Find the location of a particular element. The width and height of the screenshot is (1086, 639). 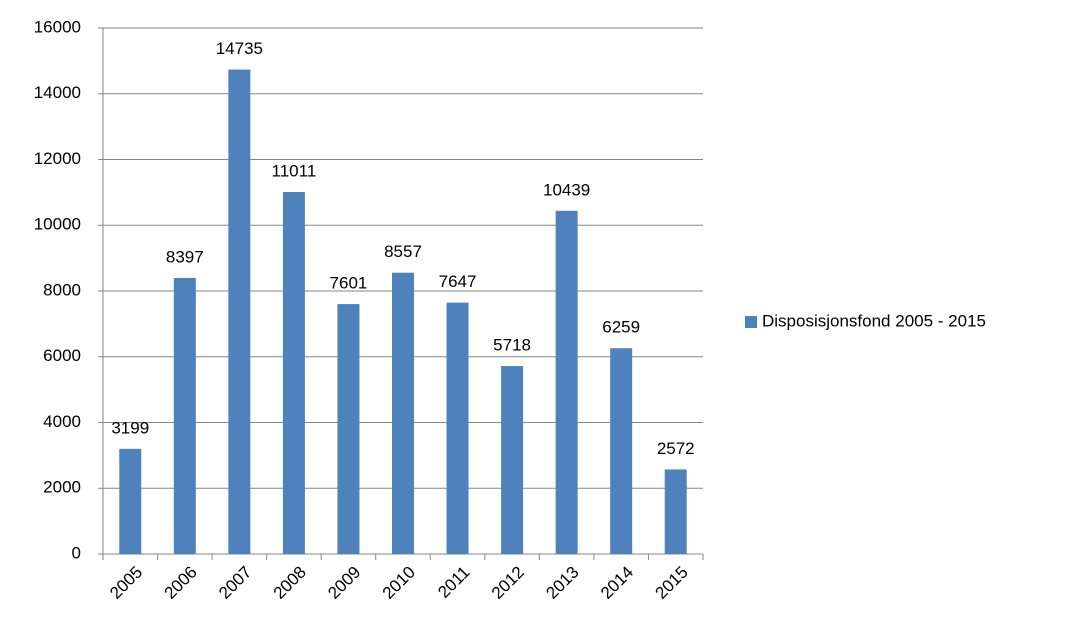

x-tick-label: 2015 is located at coordinates (672, 583).